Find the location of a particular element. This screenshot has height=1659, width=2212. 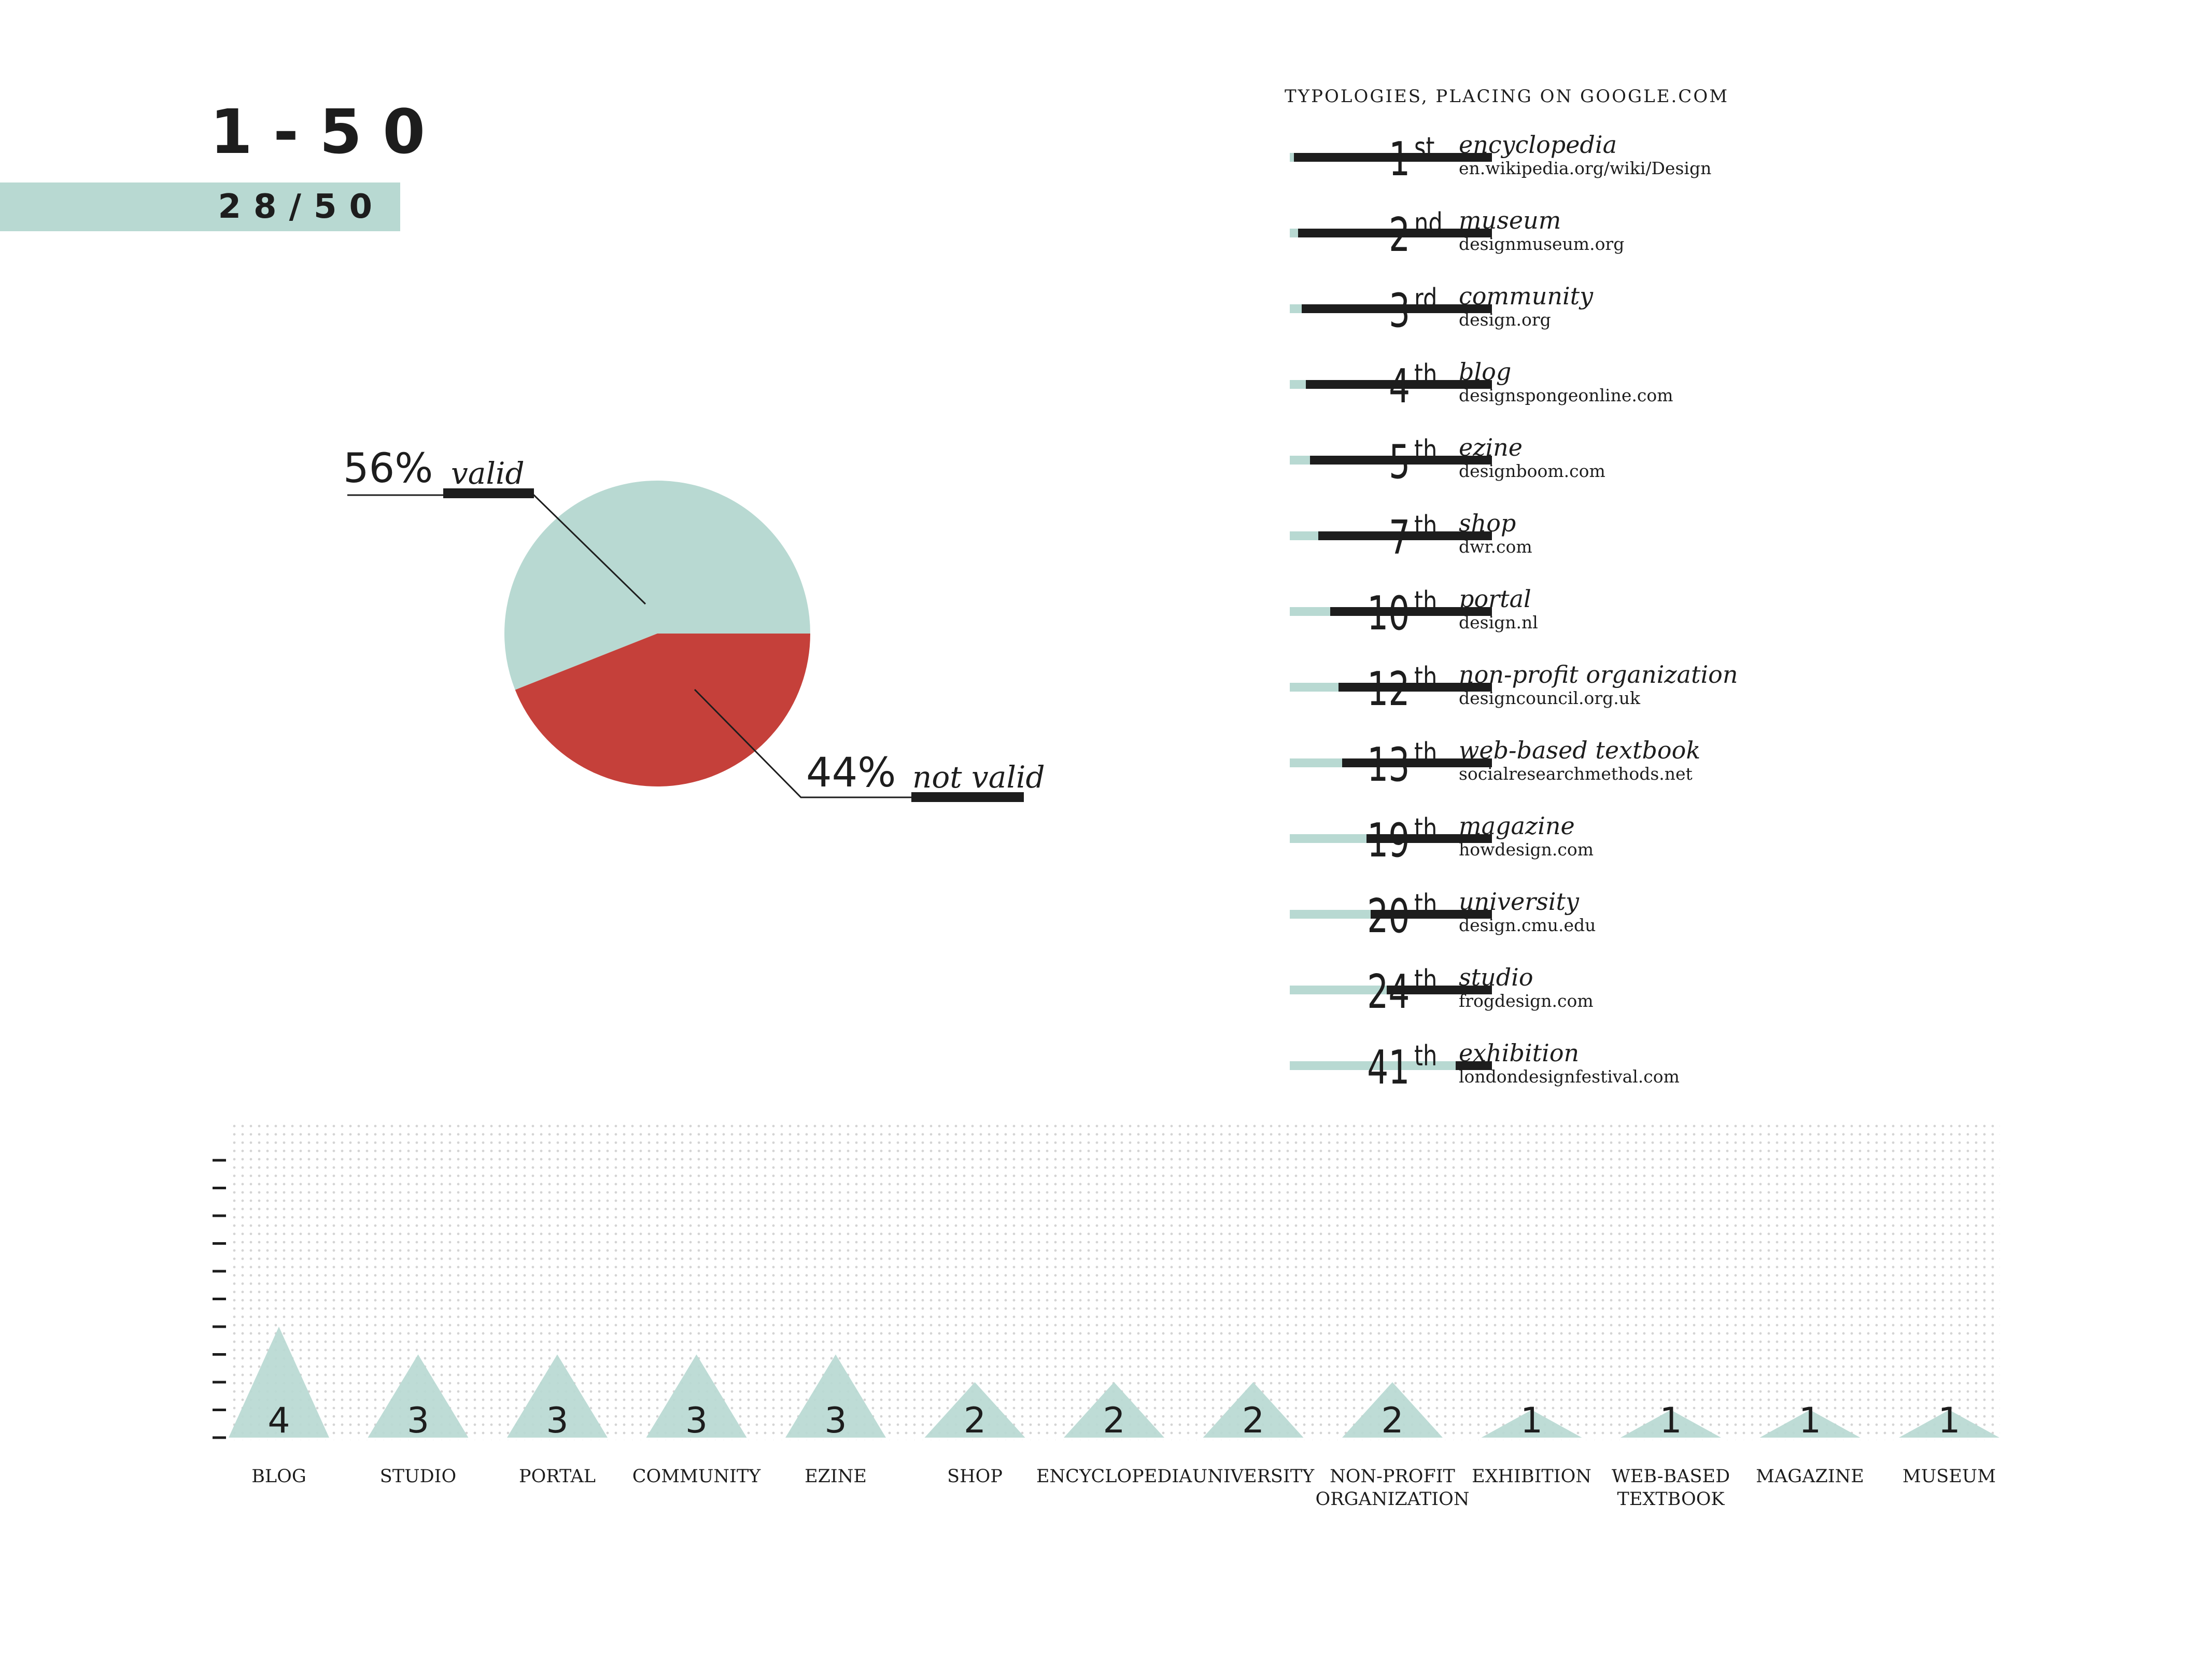

category-label-line: EZINE is located at coordinates (836, 1477).